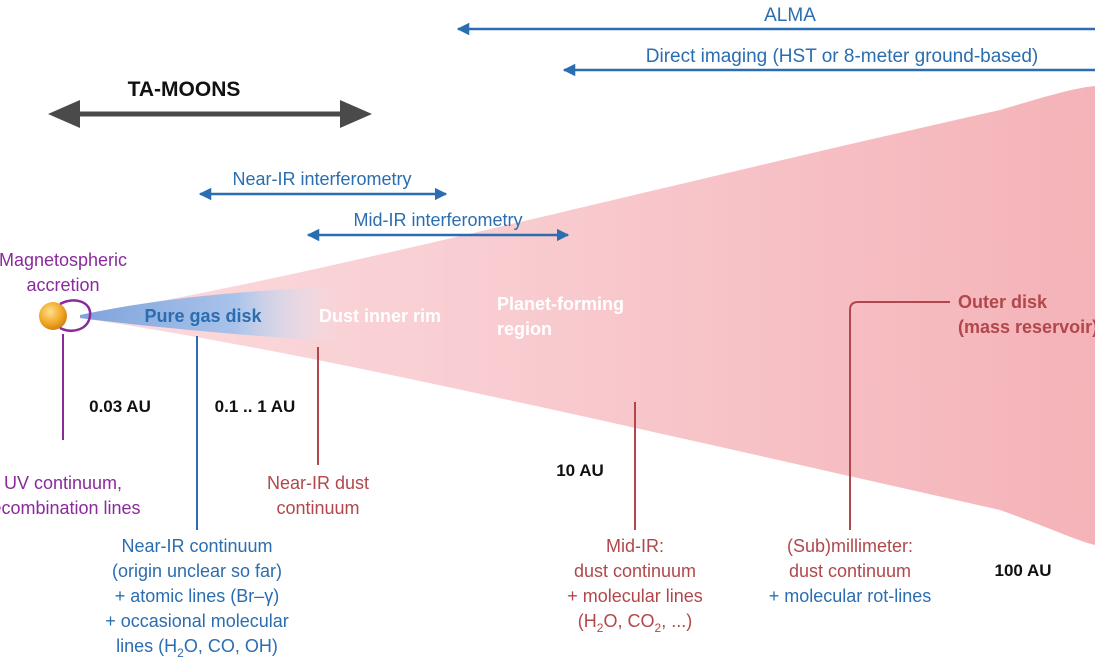  I want to click on uv-tracer-text: UV continuum, recombination lines, so click(70, 495).